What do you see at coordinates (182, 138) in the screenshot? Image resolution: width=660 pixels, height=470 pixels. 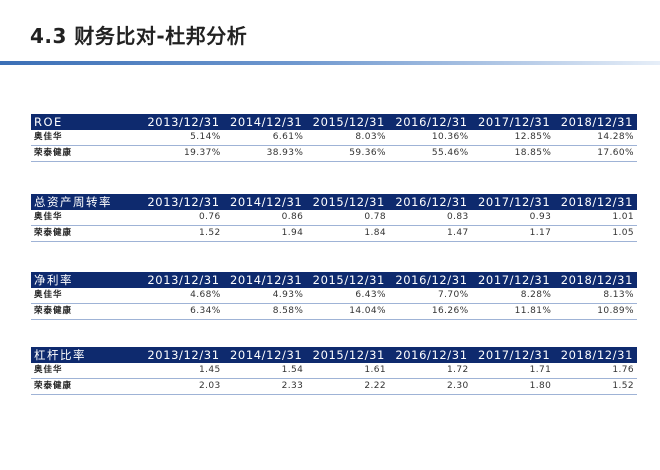 I see `table-cell: 5.14%` at bounding box center [182, 138].